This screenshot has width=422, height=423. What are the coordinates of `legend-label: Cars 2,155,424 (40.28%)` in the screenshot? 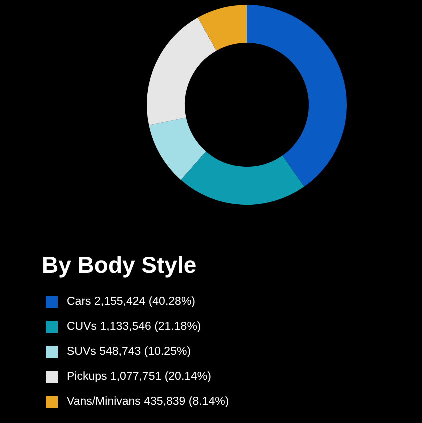 It's located at (131, 302).